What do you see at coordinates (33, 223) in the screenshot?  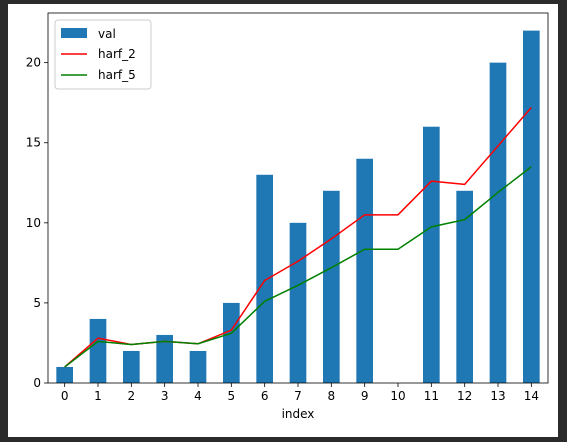 I see `y-tick-label-10: 10` at bounding box center [33, 223].